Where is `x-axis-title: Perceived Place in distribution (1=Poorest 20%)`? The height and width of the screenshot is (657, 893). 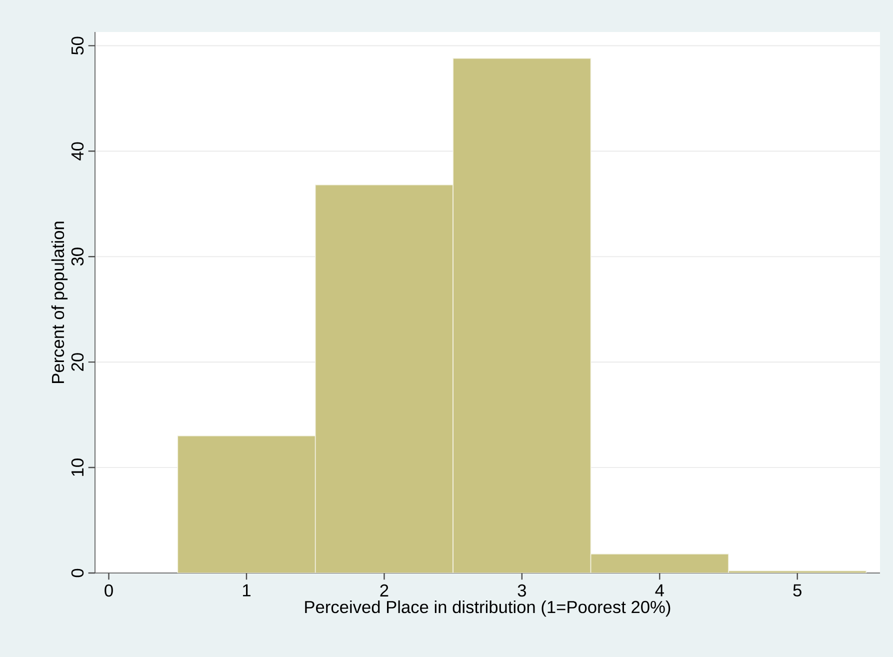 x-axis-title: Perceived Place in distribution (1=Poorest 20%) is located at coordinates (487, 608).